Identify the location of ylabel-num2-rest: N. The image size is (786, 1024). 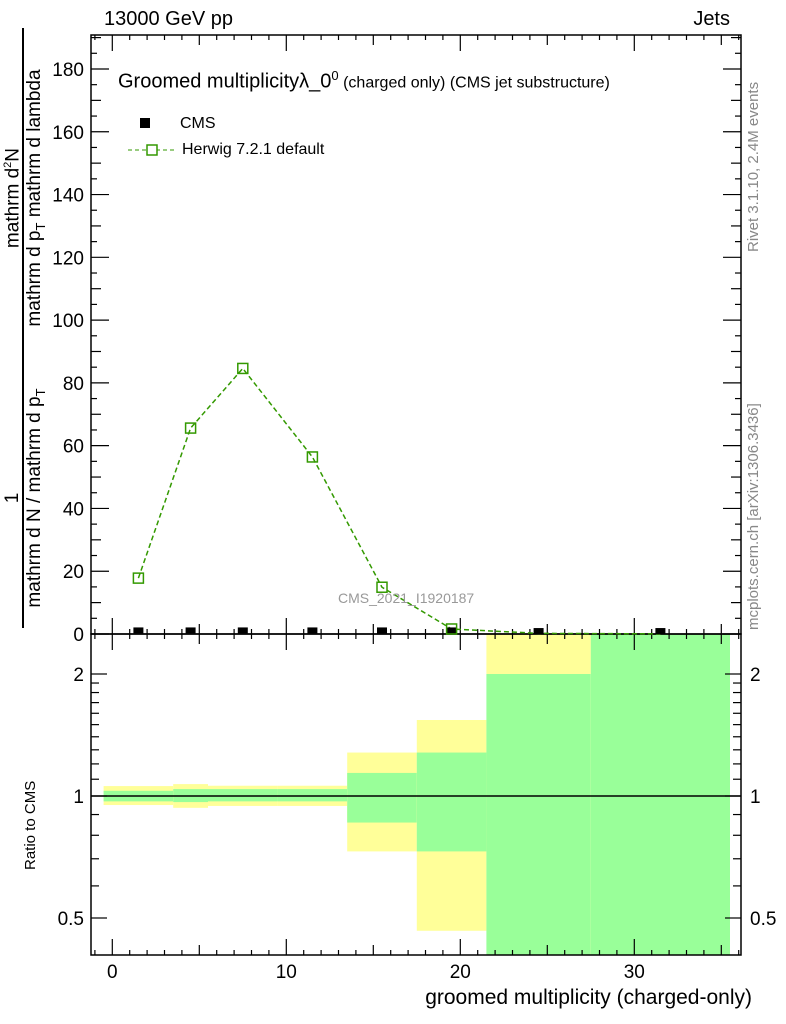
(13, 154).